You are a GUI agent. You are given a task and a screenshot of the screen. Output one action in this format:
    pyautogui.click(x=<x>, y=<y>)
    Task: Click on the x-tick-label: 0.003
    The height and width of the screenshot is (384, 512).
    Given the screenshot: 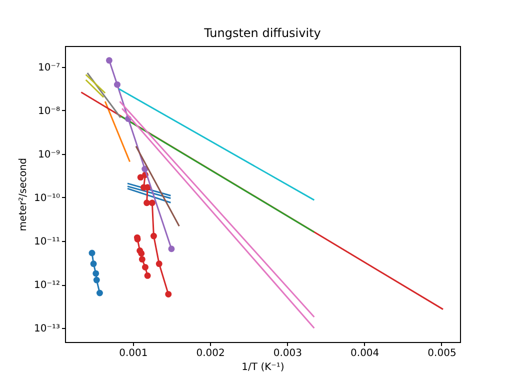 What is the action you would take?
    pyautogui.click(x=287, y=353)
    